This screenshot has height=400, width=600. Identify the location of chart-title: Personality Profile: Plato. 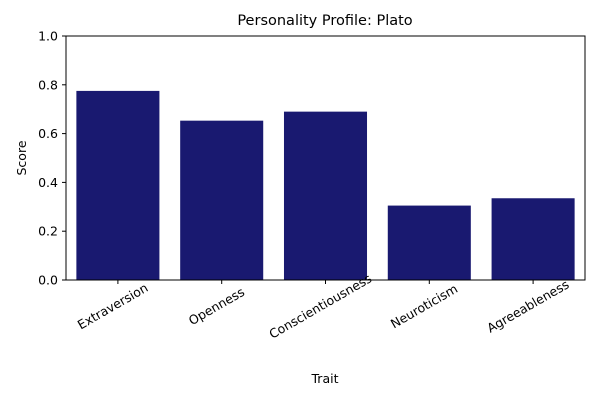
(324, 21).